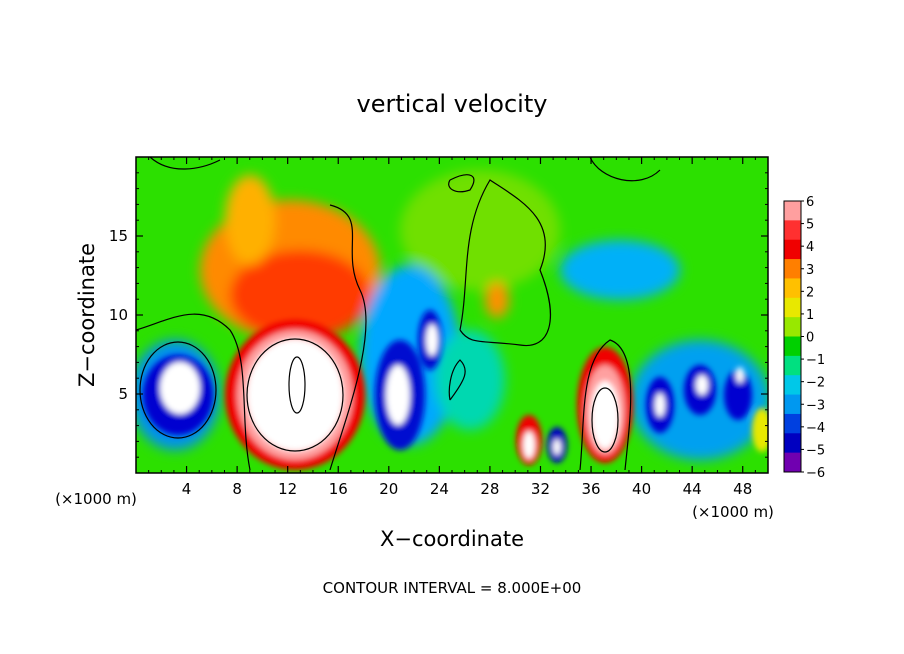 The width and height of the screenshot is (904, 654). Describe the element at coordinates (338, 489) in the screenshot. I see `x-tick-label: 16` at that location.